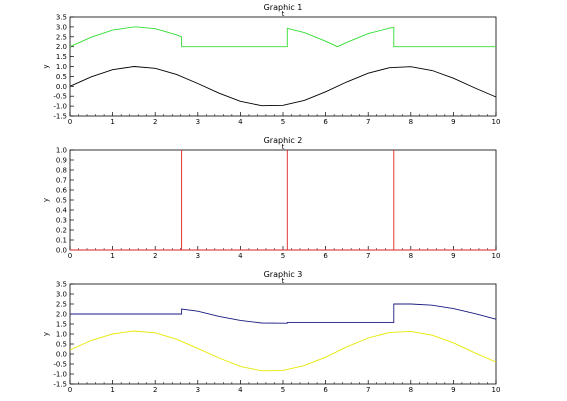 This screenshot has width=567, height=401. Describe the element at coordinates (61, 161) in the screenshot. I see `y-tick-label: 0.9` at that location.